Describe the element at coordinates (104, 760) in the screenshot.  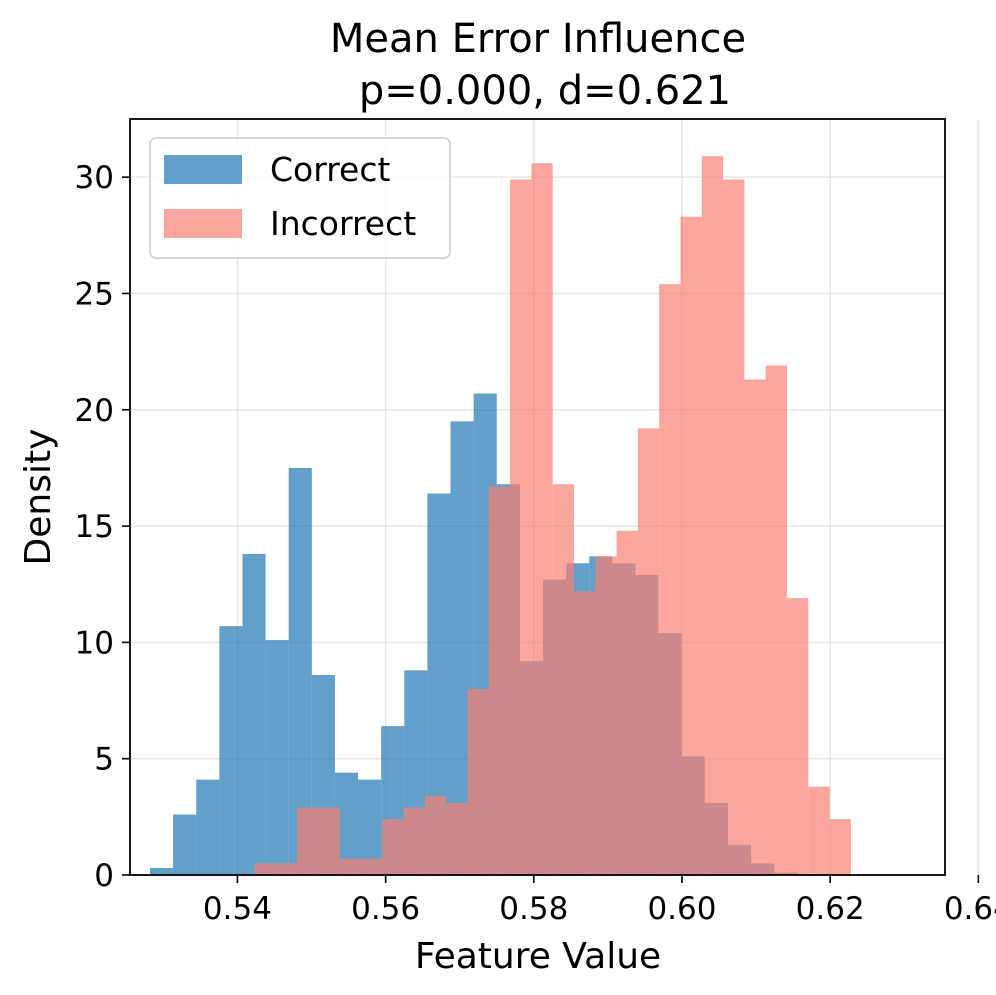
I see `y-tick-label-1: 5` at that location.